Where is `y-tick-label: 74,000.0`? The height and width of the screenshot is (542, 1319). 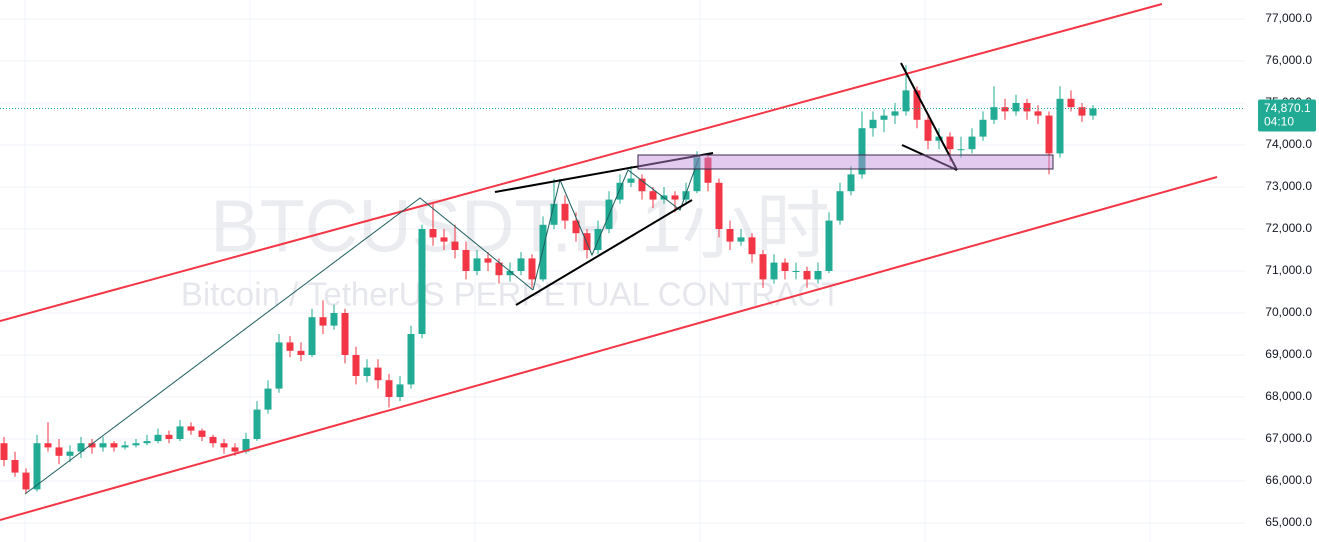 y-tick-label: 74,000.0 is located at coordinates (1288, 144).